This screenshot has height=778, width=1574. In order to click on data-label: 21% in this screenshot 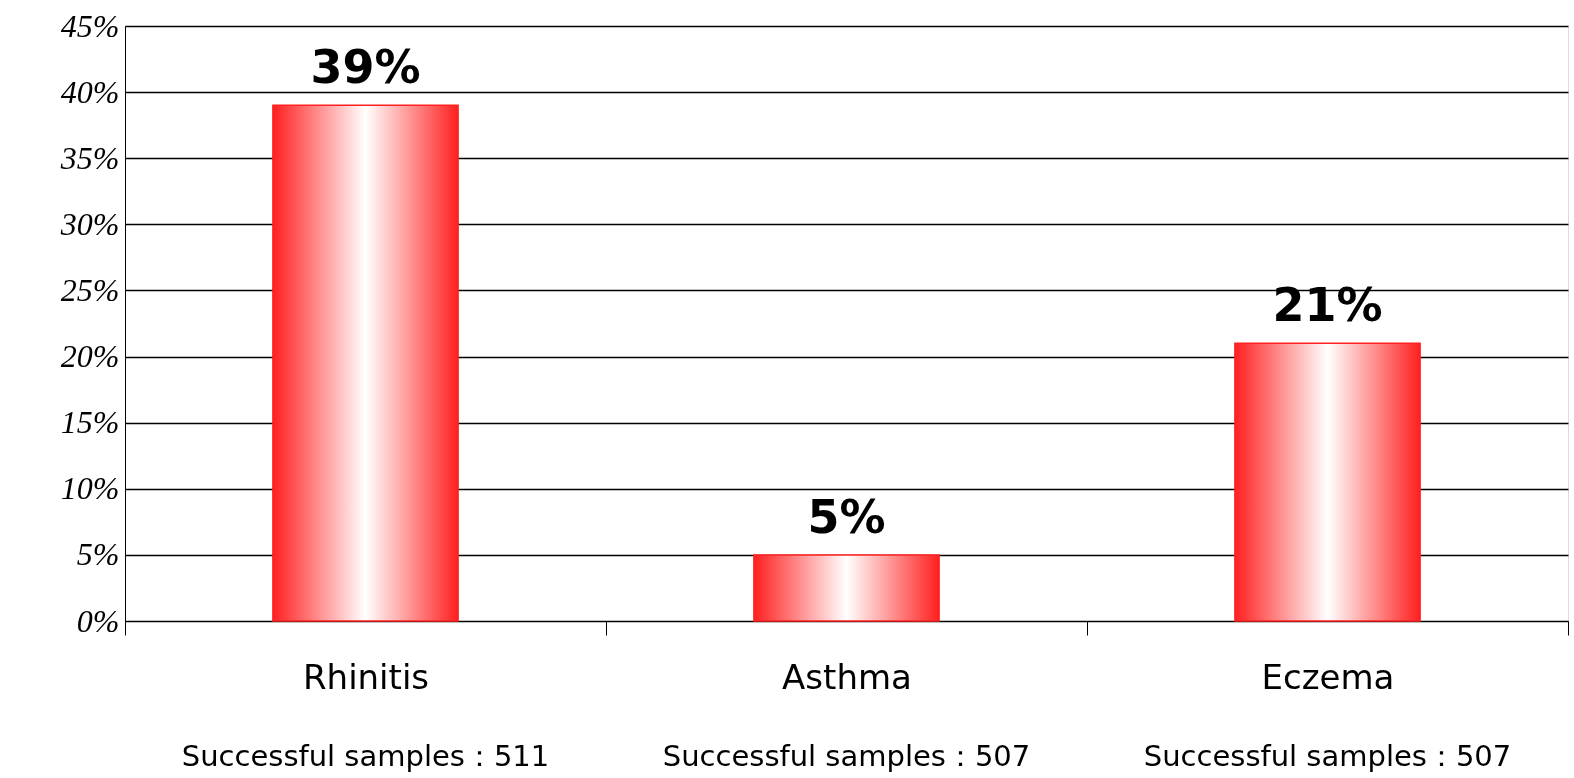, I will do `click(1327, 305)`.